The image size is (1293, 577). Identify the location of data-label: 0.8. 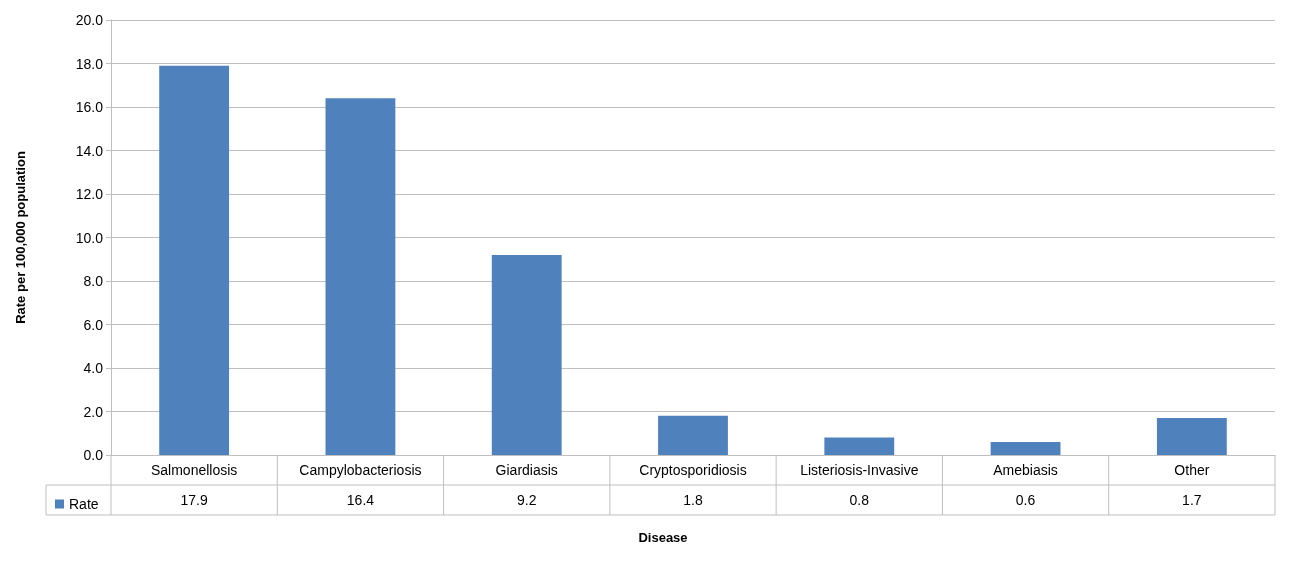
(859, 500).